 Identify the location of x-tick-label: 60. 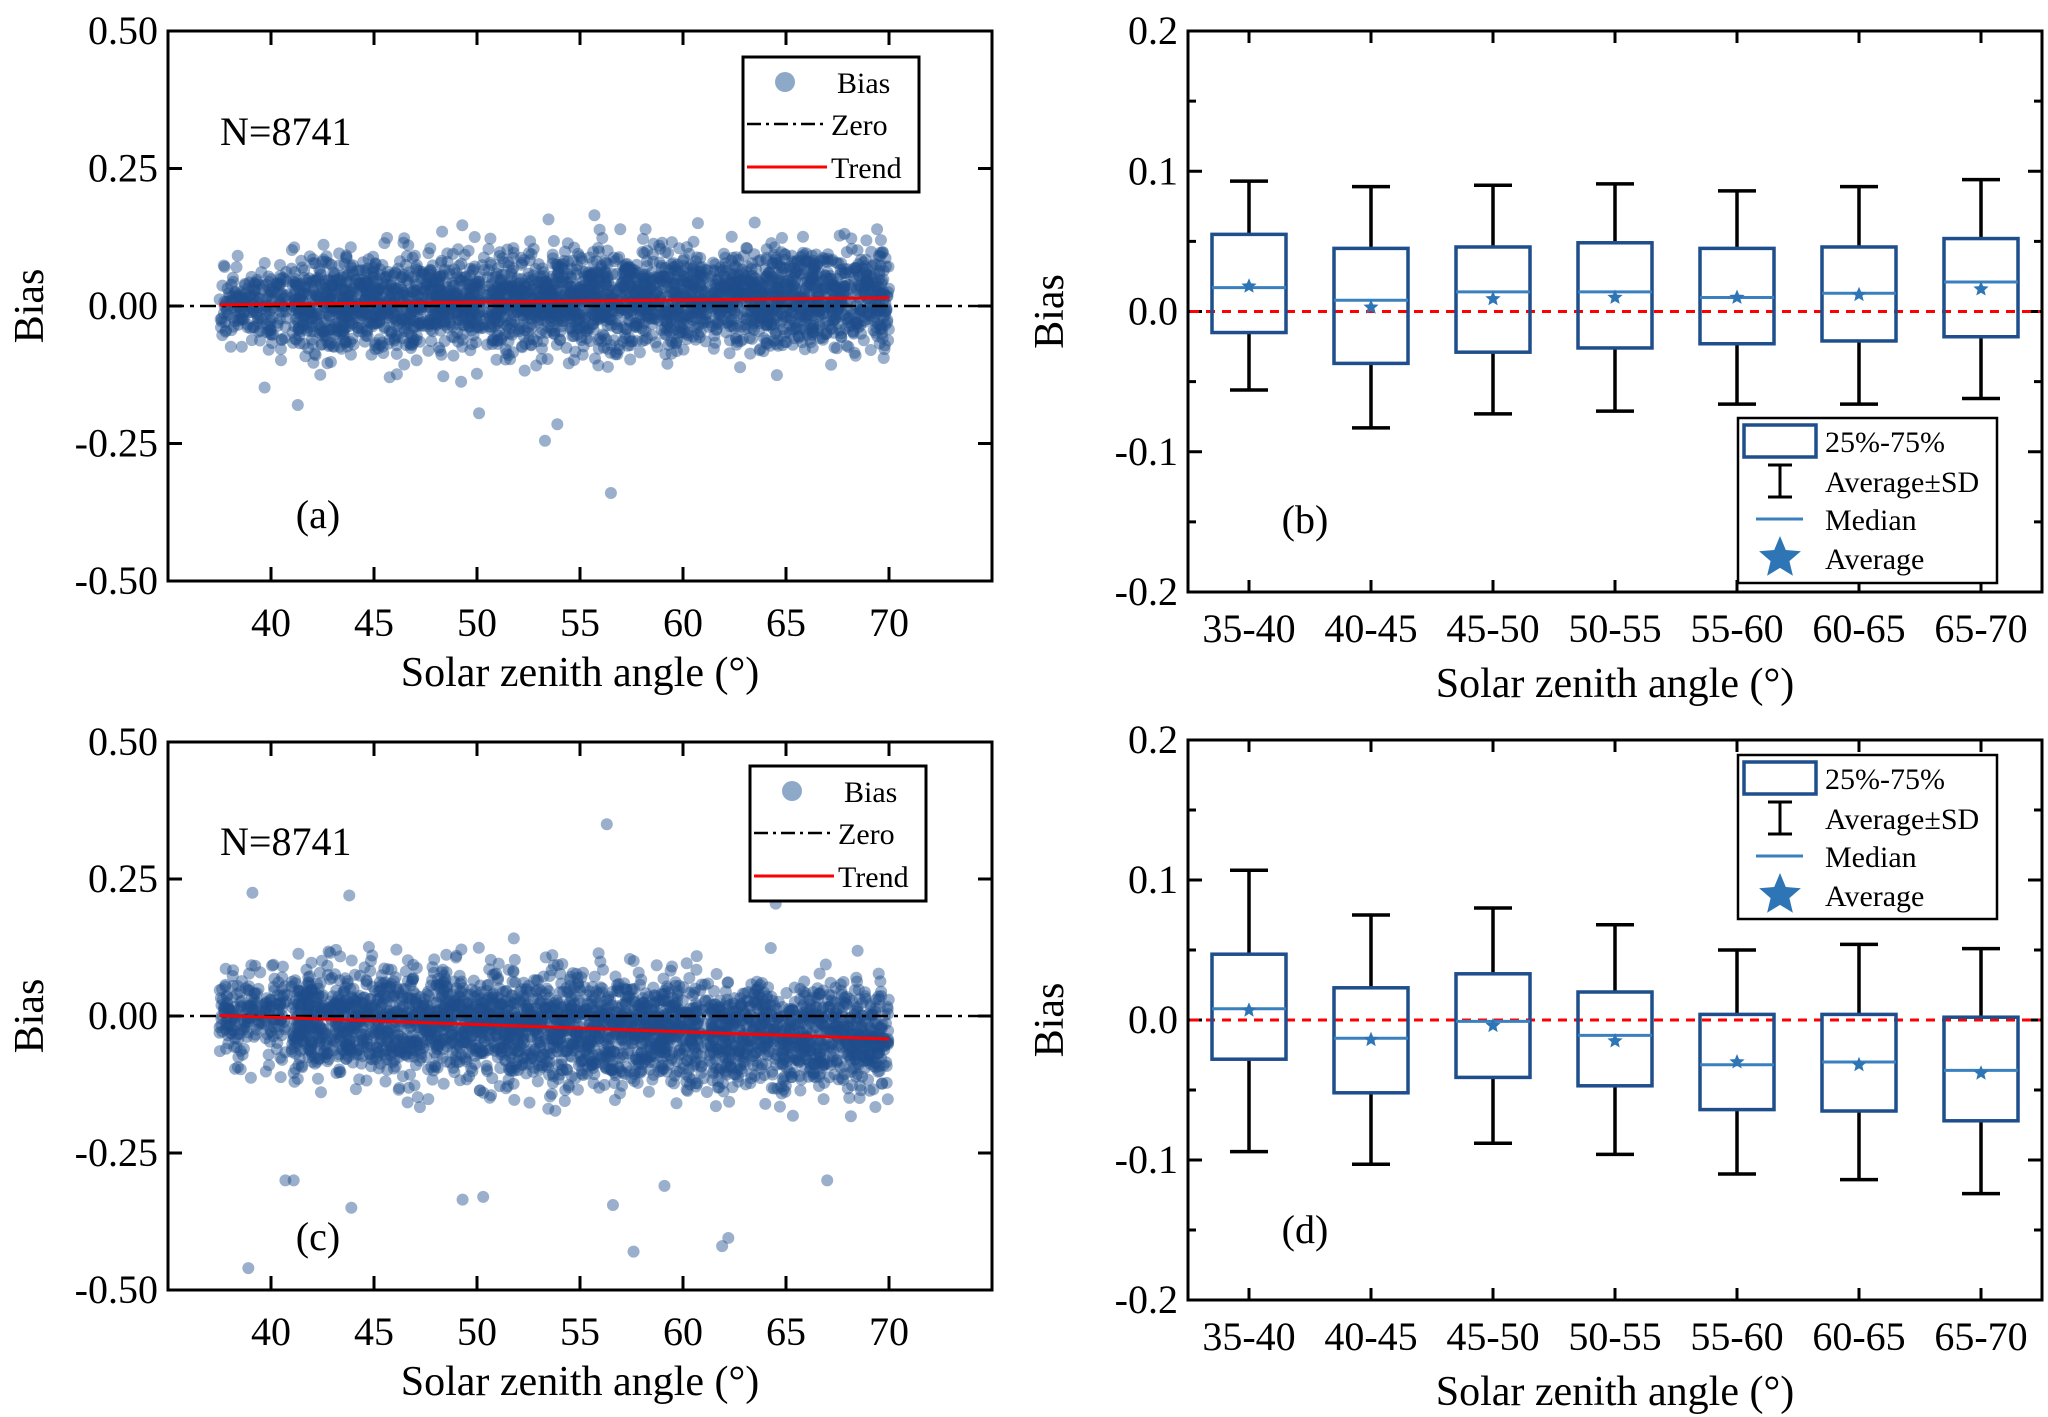
(683, 1331).